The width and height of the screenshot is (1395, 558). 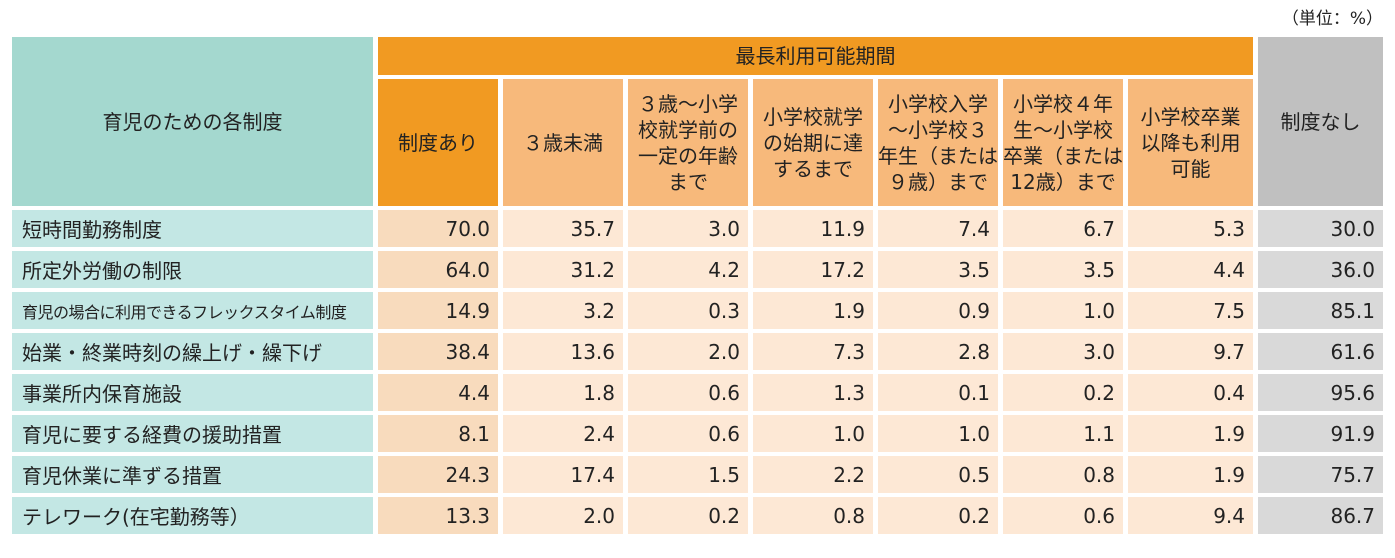 I want to click on table-row: 育児に要する経費の援助措置 8.1 2.4 0.6 1.0 1.0 1.1 1.9 91.9, so click(x=697, y=433).